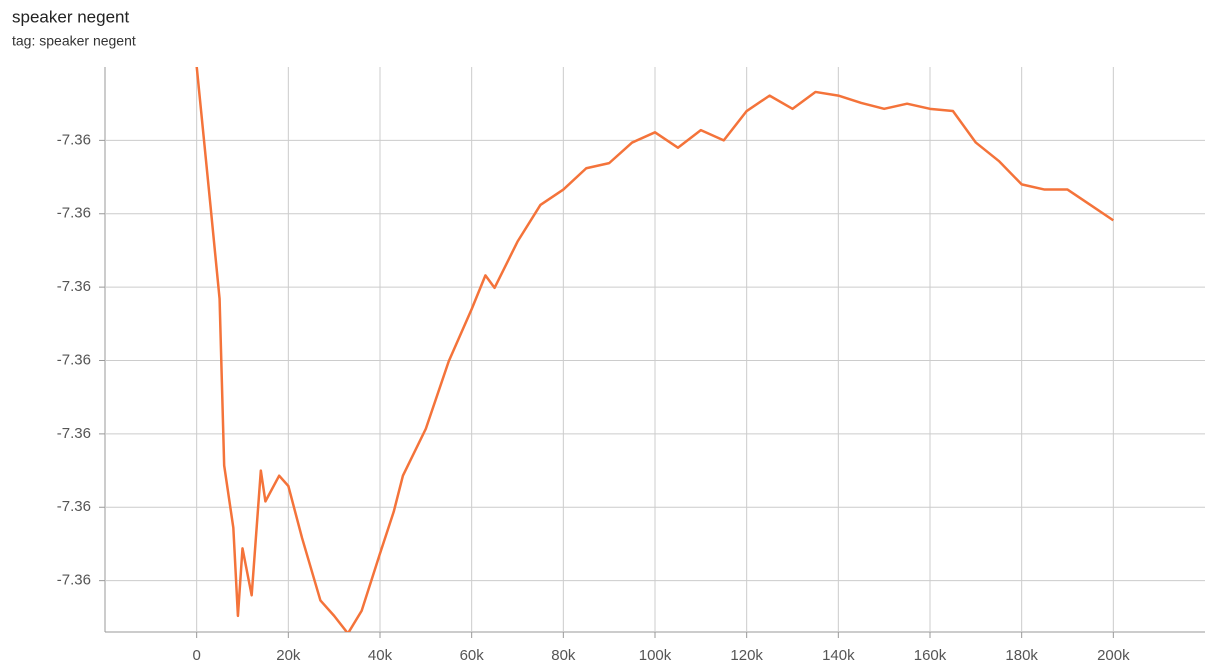  What do you see at coordinates (196, 655) in the screenshot?
I see `x-tick-label: 0` at bounding box center [196, 655].